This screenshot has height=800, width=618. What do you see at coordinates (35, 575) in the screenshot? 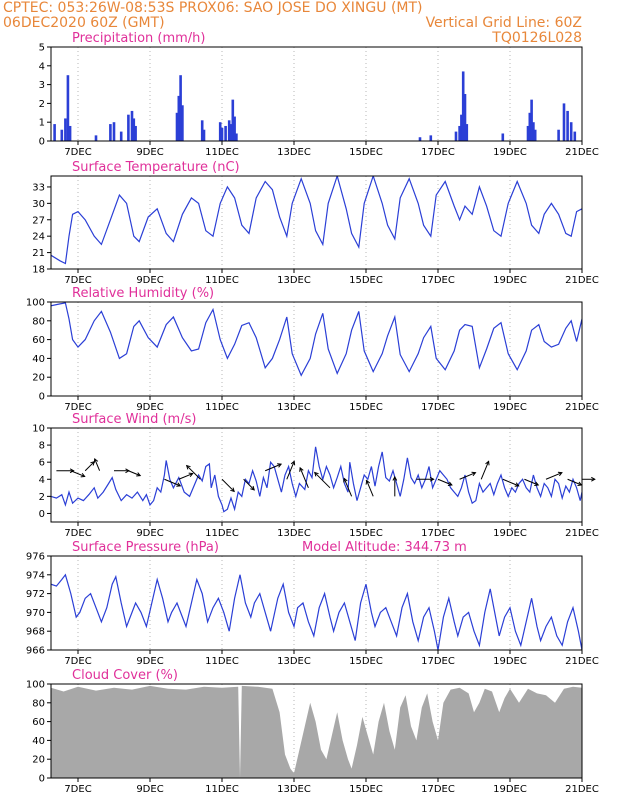
I see `y-tick-label: 974` at bounding box center [35, 575].